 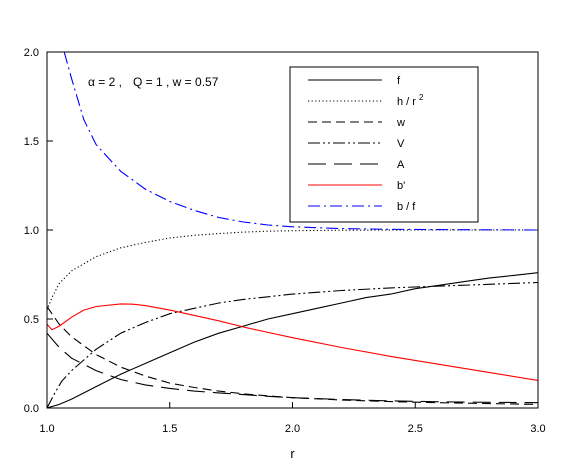 What do you see at coordinates (384, 144) in the screenshot?
I see `legend-box` at bounding box center [384, 144].